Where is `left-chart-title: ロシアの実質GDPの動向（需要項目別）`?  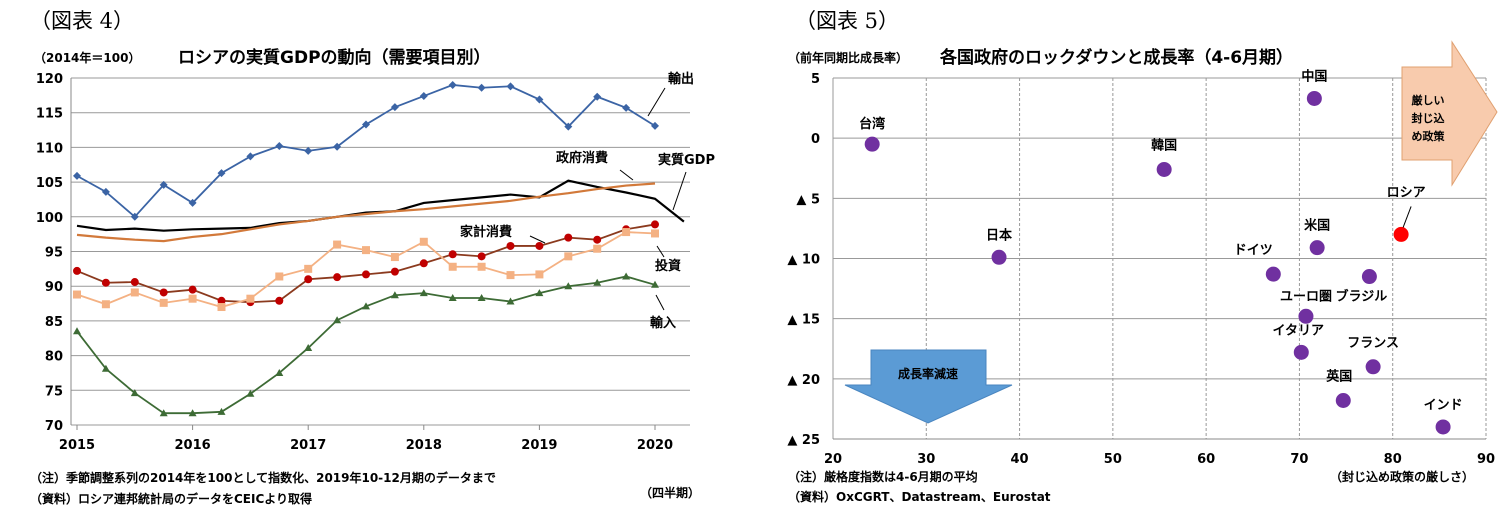 left-chart-title: ロシアの実質GDPの動向（需要項目別） is located at coordinates (334, 57).